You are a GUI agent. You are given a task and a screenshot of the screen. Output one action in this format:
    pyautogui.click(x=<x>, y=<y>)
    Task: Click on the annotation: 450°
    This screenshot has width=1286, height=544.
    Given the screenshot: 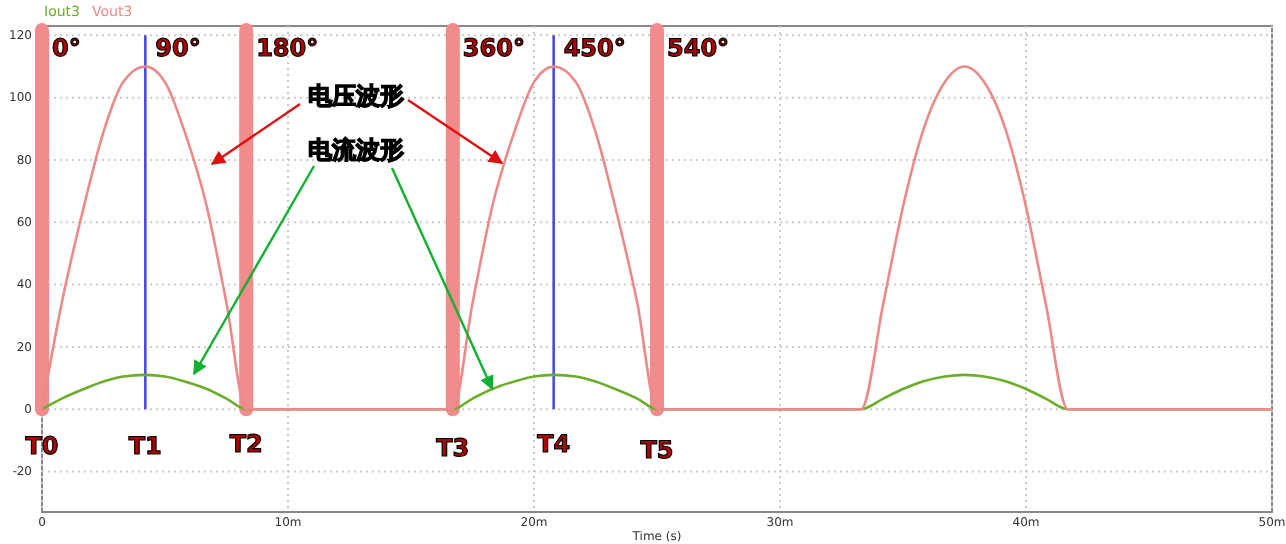 What is the action you would take?
    pyautogui.click(x=594, y=48)
    